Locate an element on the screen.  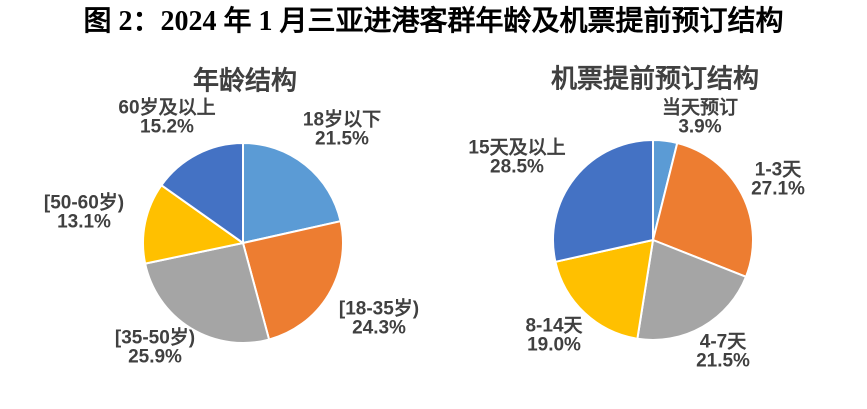
booking-leadtime-slice-label-4-category: 15天及以上 is located at coordinates (517, 148).